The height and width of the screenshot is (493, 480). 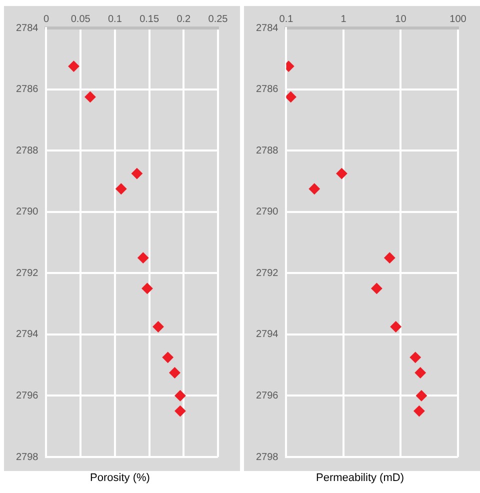 What do you see at coordinates (458, 19) in the screenshot?
I see `x-tick-label: 100` at bounding box center [458, 19].